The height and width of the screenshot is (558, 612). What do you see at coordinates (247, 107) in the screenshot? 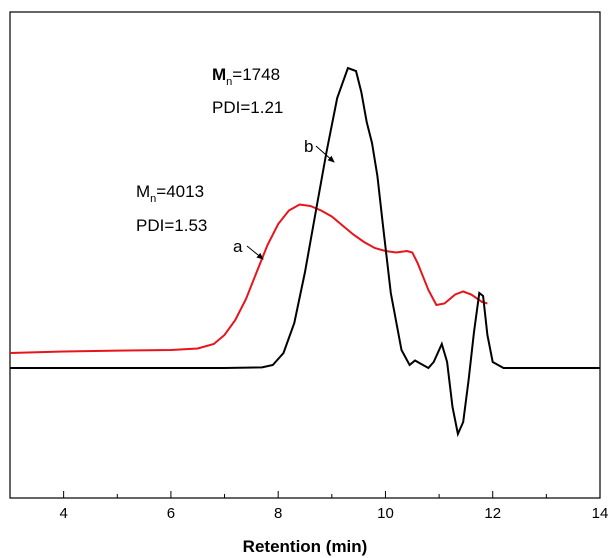
I see `annotation-b-pdi: PDI=1.21` at bounding box center [247, 107].